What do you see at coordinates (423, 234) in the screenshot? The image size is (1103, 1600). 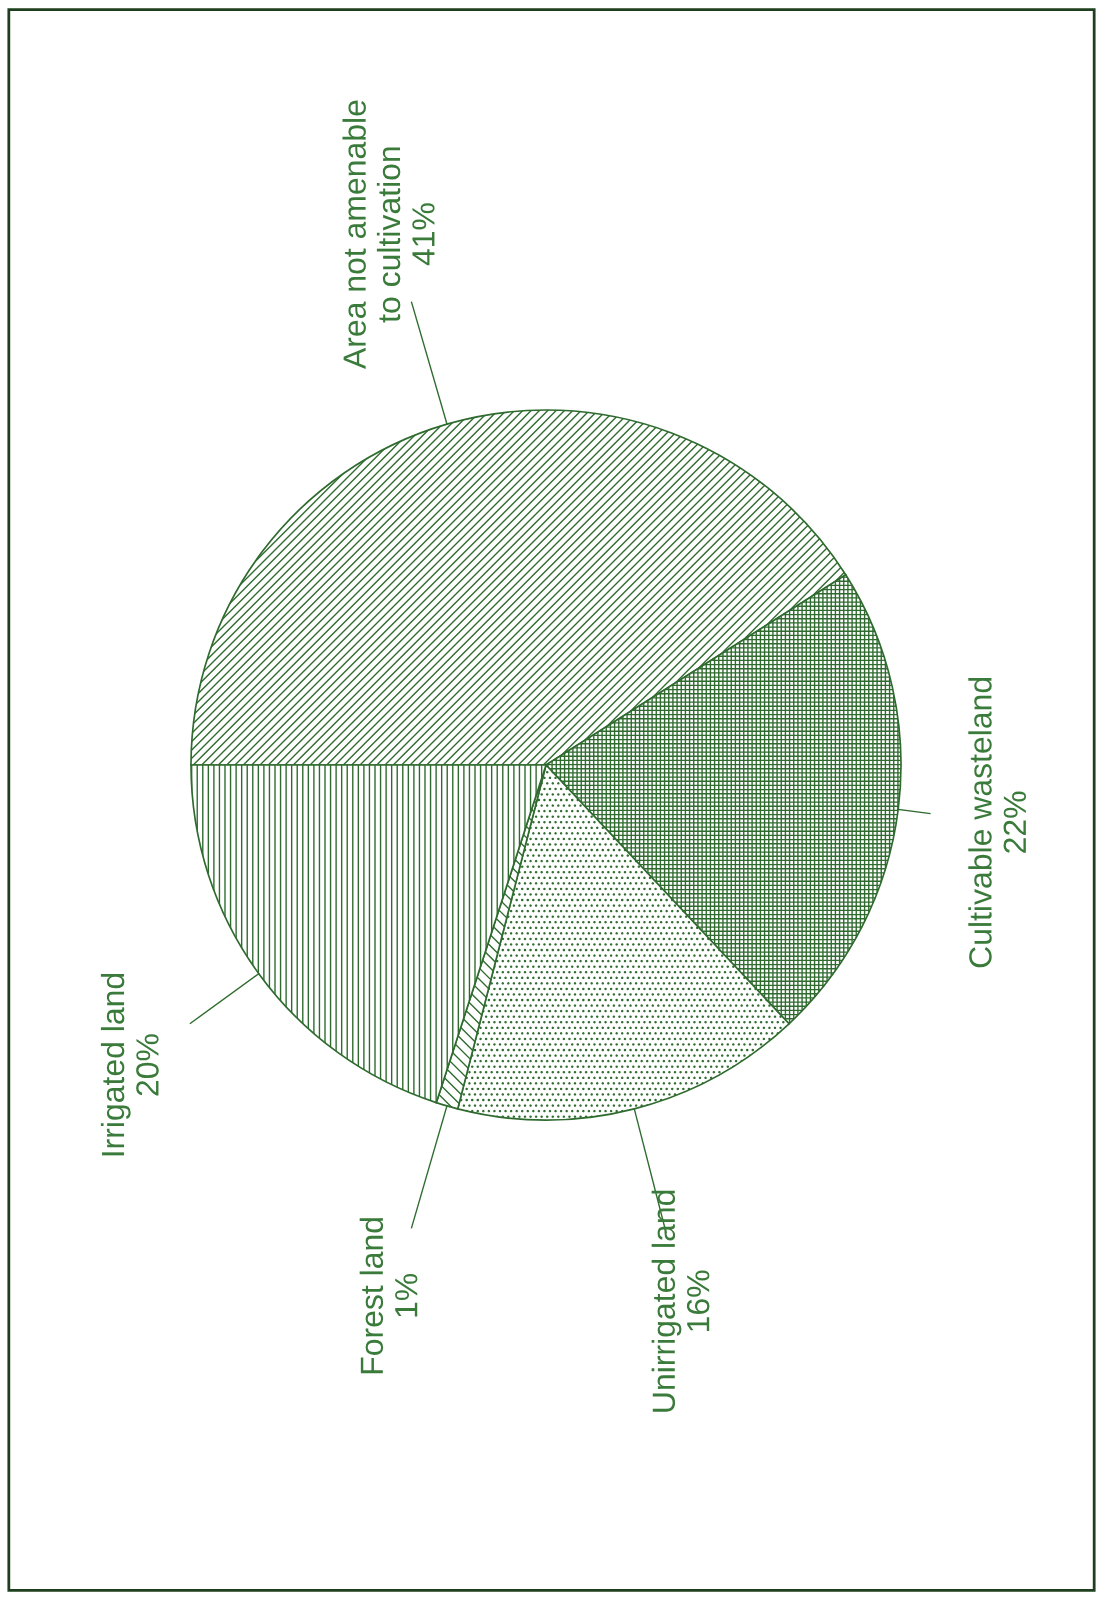 I see `data-label: 41%` at bounding box center [423, 234].